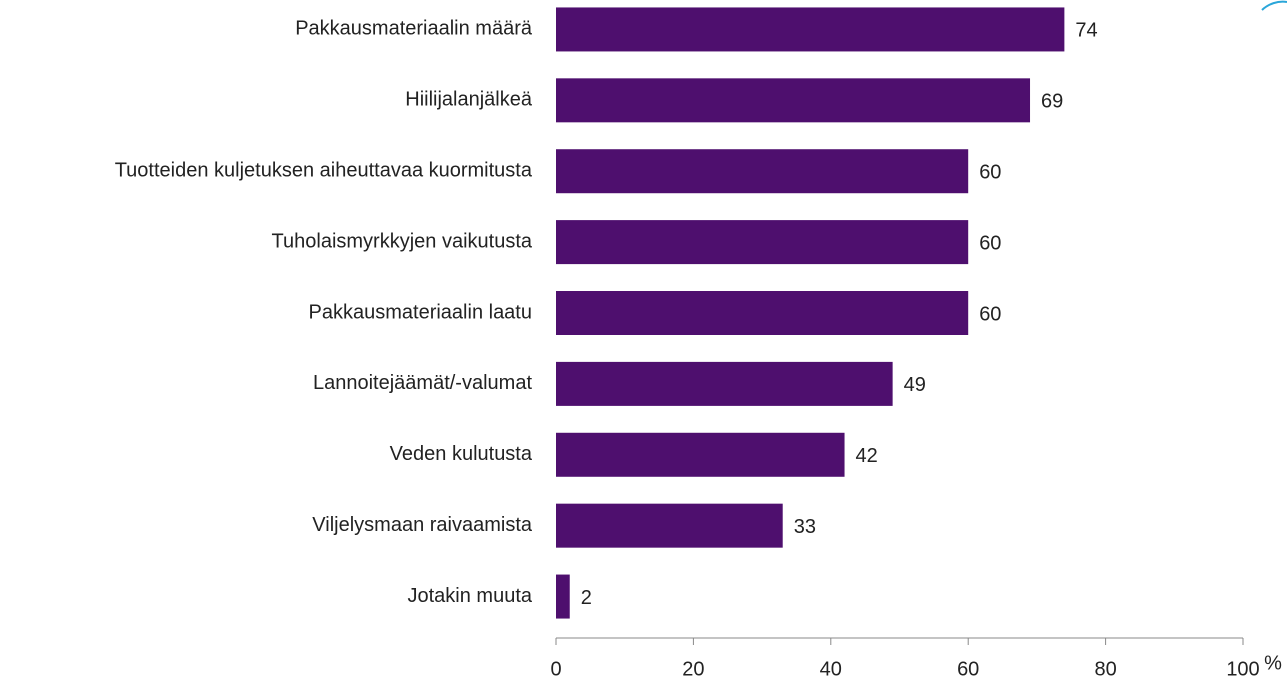  What do you see at coordinates (422, 383) in the screenshot?
I see `y-tick-label: Lannoitejäämät/-valumat` at bounding box center [422, 383].